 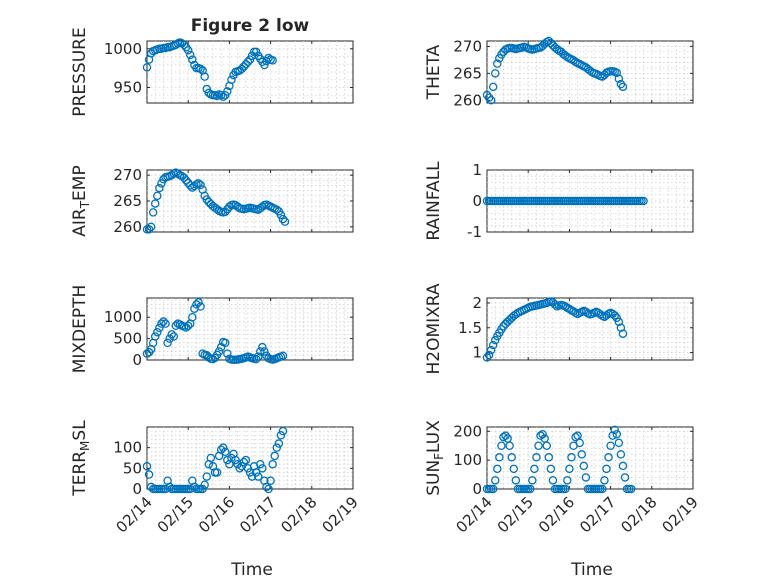 I want to click on air-temp-ylabel: AIRTEMP, so click(x=81, y=200).